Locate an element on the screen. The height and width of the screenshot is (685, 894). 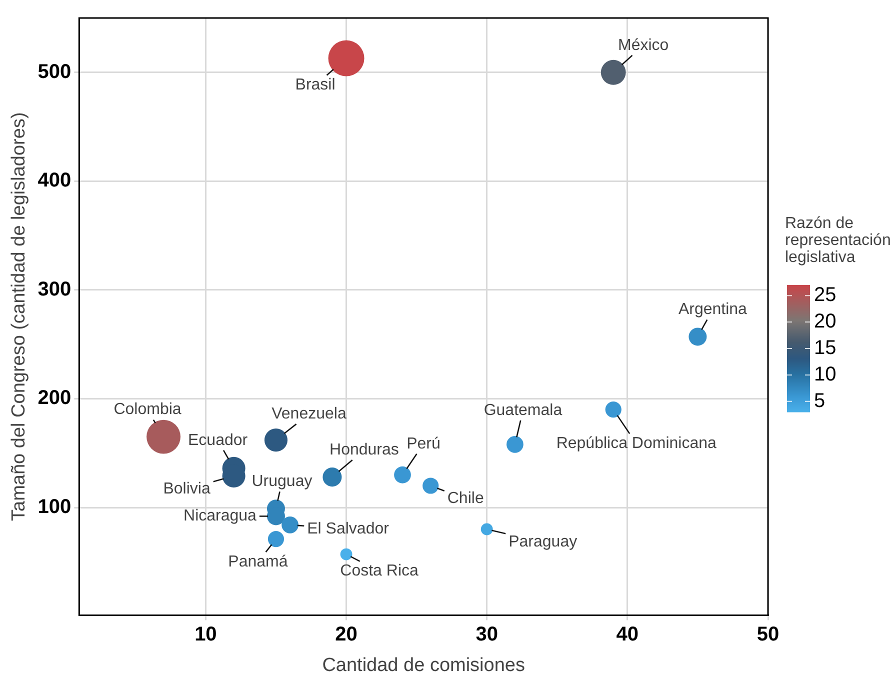
y-tick-label: 100 is located at coordinates (55, 507).